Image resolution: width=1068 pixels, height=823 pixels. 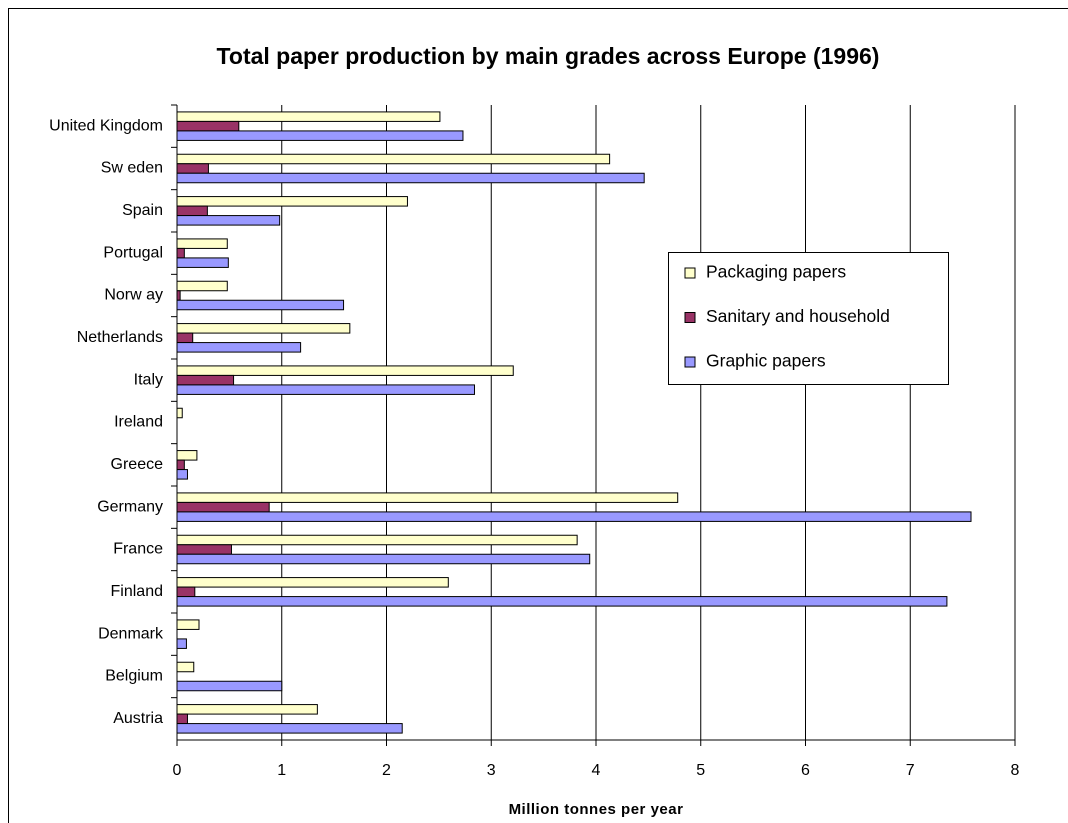 What do you see at coordinates (596, 809) in the screenshot?
I see `x-axis-label: Million tonnes per year` at bounding box center [596, 809].